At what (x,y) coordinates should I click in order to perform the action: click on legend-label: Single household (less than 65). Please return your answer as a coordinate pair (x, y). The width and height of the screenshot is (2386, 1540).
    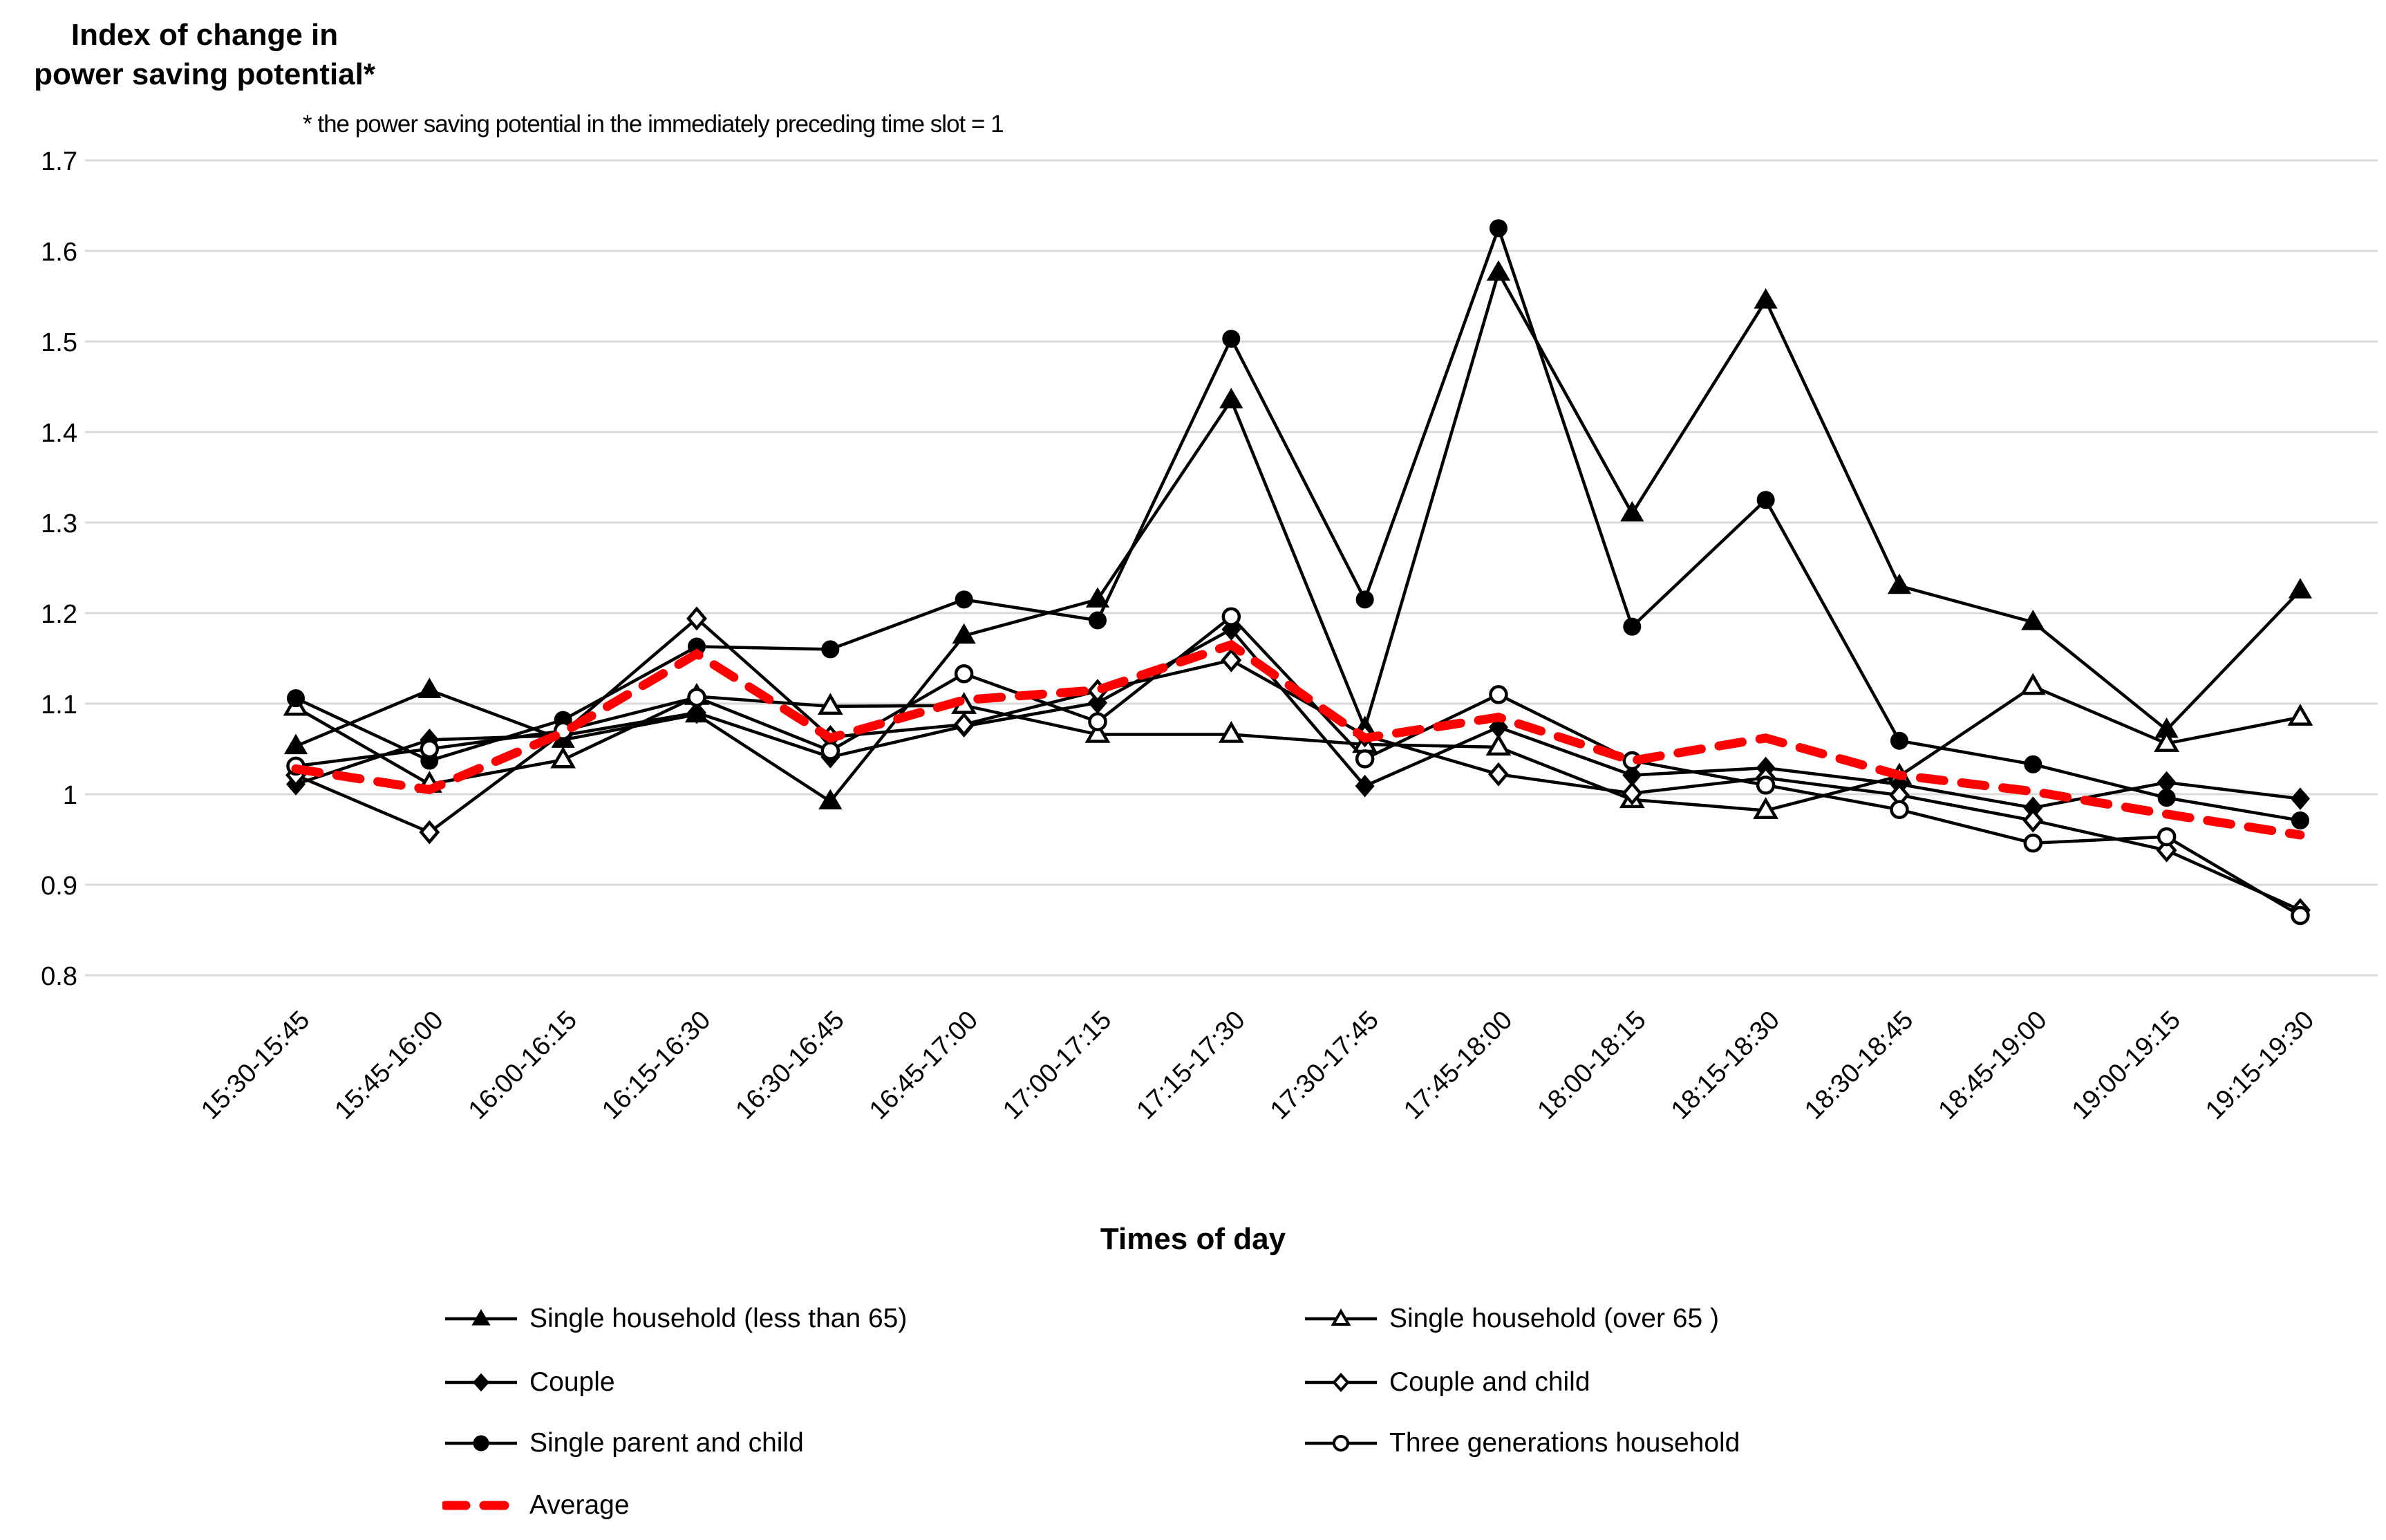
    Looking at the image, I should click on (718, 1318).